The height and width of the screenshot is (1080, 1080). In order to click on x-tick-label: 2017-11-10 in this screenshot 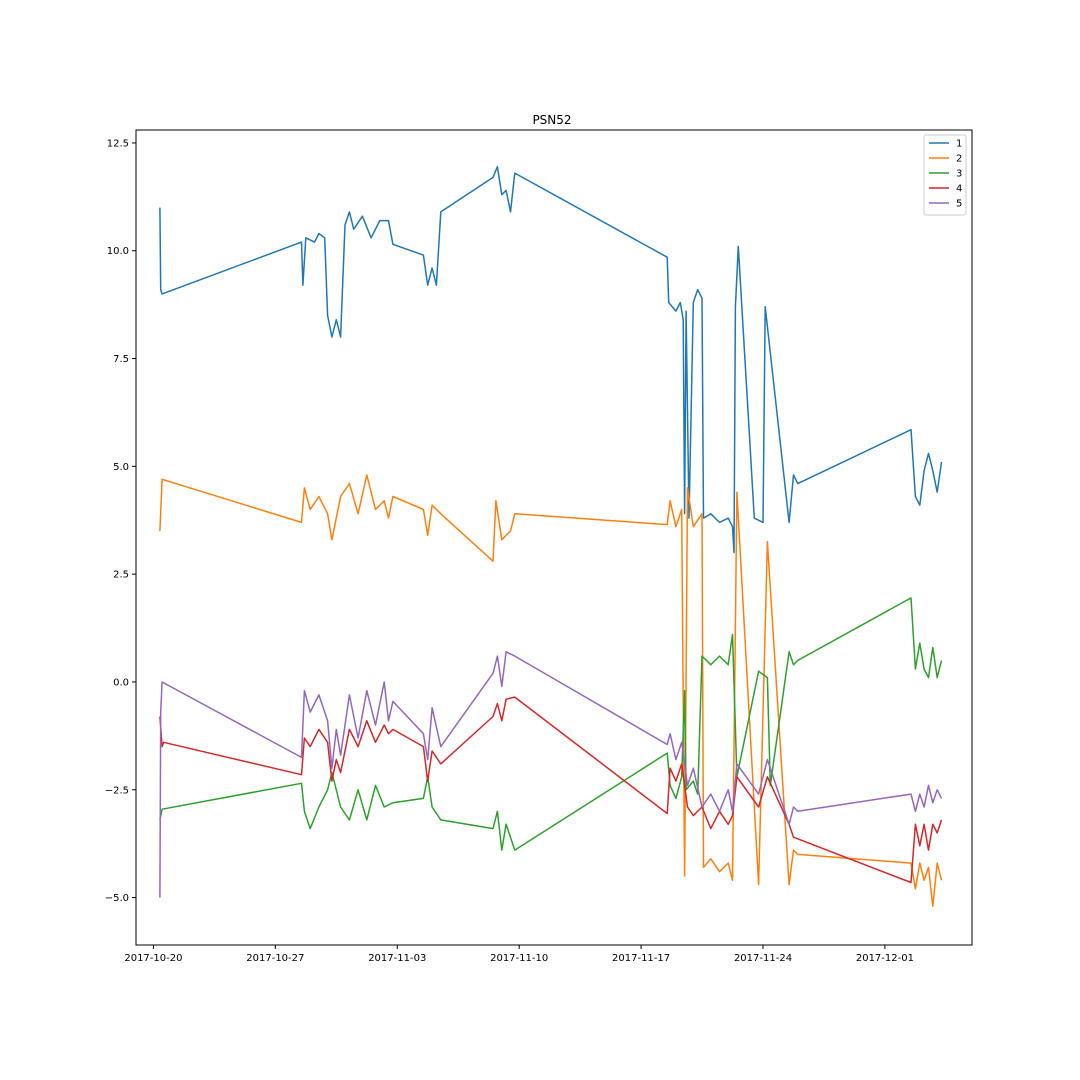, I will do `click(519, 958)`.